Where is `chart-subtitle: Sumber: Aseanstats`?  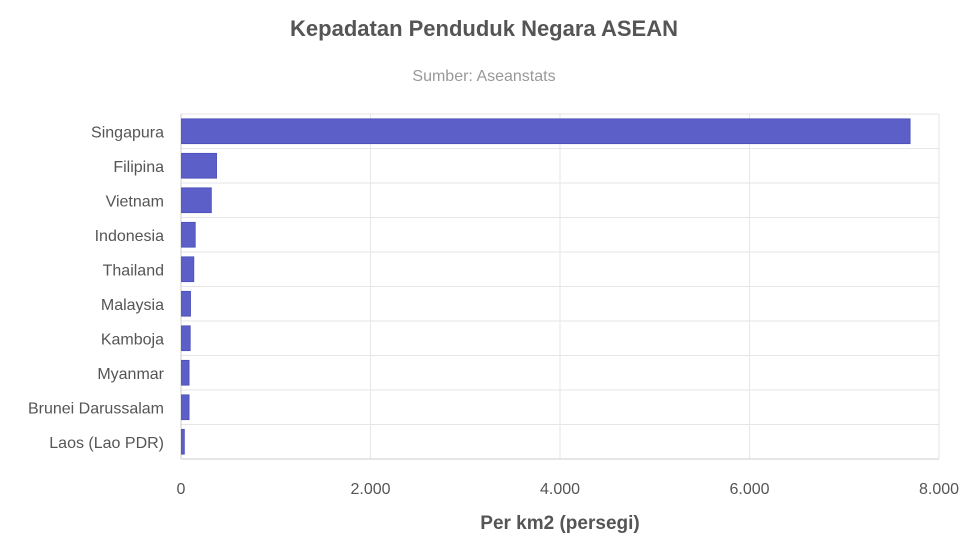
chart-subtitle: Sumber: Aseanstats is located at coordinates (484, 76).